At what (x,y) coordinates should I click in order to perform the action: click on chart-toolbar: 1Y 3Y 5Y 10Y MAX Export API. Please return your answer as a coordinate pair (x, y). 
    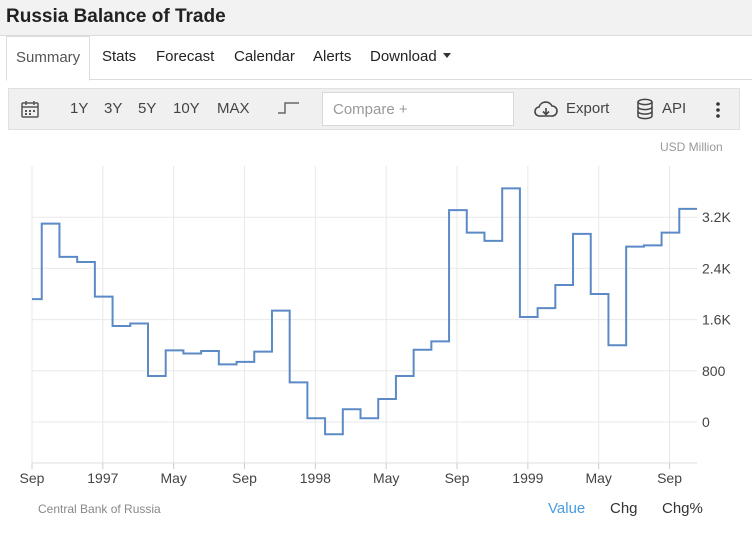
    Looking at the image, I should click on (374, 109).